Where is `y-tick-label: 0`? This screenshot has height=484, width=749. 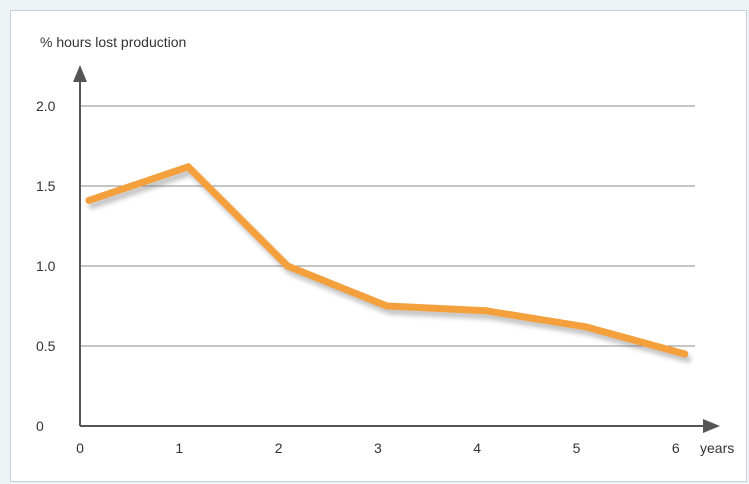
y-tick-label: 0 is located at coordinates (40, 426).